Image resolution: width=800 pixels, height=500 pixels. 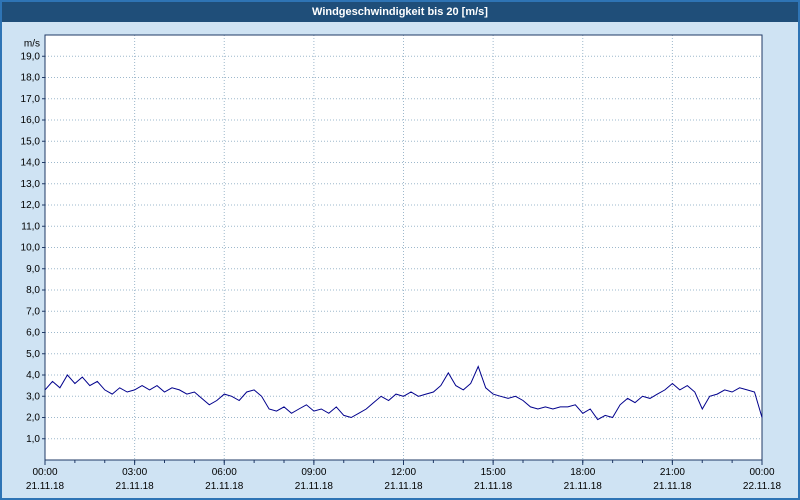 What do you see at coordinates (31, 248) in the screenshot?
I see `y-tick-label: 10,0` at bounding box center [31, 248].